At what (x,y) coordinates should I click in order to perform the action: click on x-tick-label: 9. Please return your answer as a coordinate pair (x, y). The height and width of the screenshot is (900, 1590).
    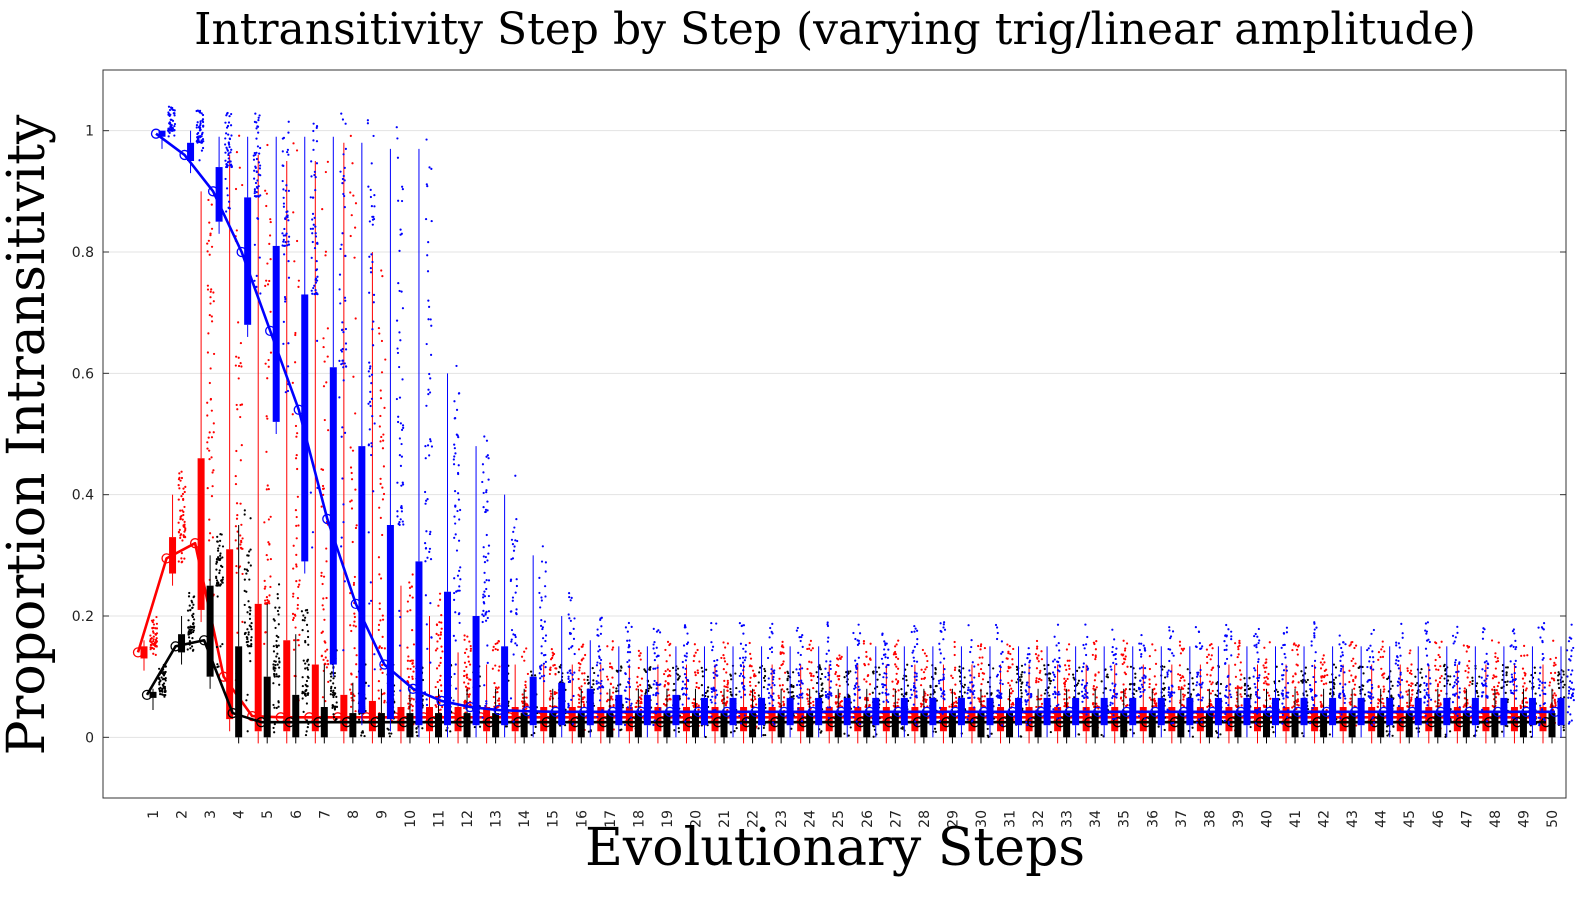
    Looking at the image, I should click on (382, 814).